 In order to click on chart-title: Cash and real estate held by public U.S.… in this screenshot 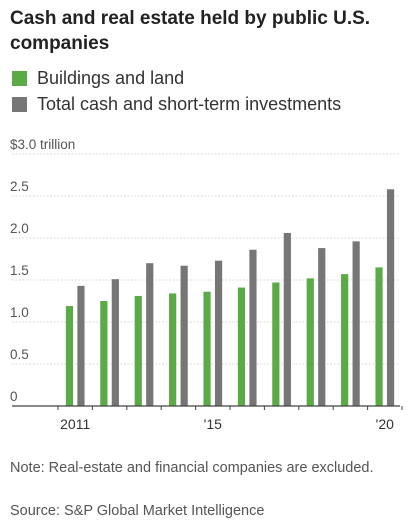, I will do `click(190, 31)`.